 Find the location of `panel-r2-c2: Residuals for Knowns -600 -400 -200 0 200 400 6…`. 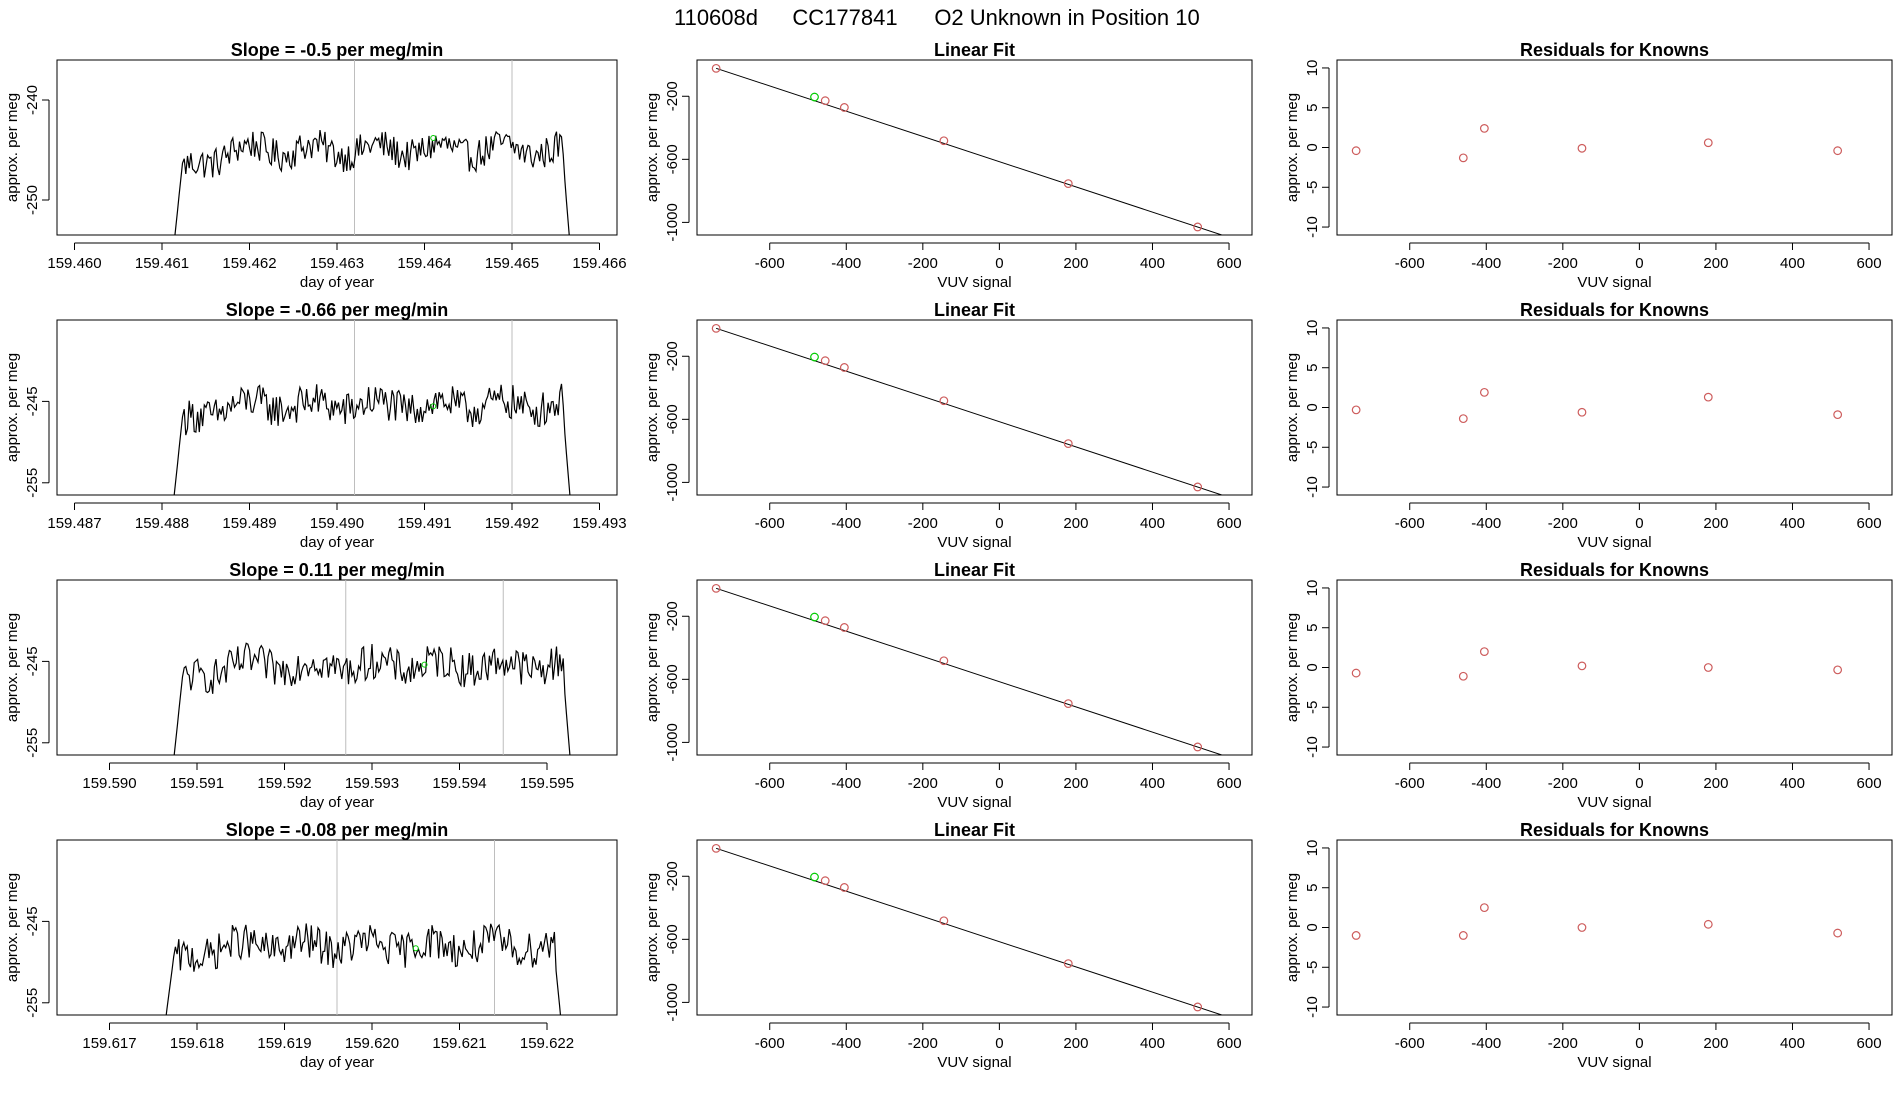

panel-r2-c2: Residuals for Knowns -600 -400 -200 0 200 400 6… is located at coordinates (1588, 685).